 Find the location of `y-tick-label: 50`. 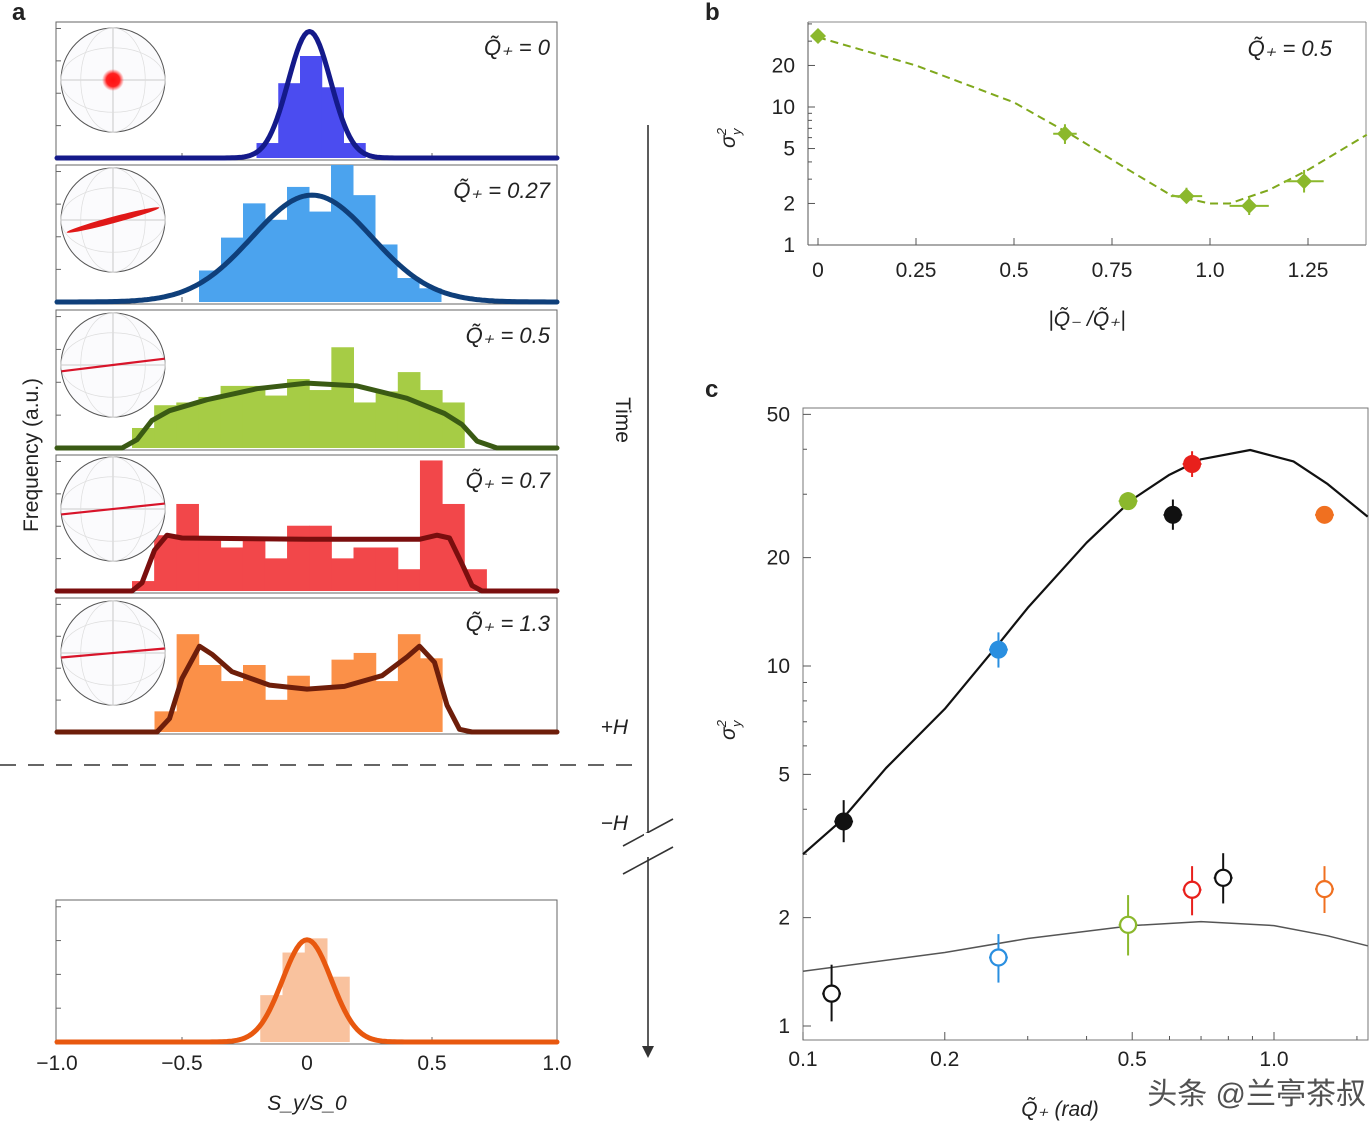

y-tick-label: 50 is located at coordinates (778, 414).